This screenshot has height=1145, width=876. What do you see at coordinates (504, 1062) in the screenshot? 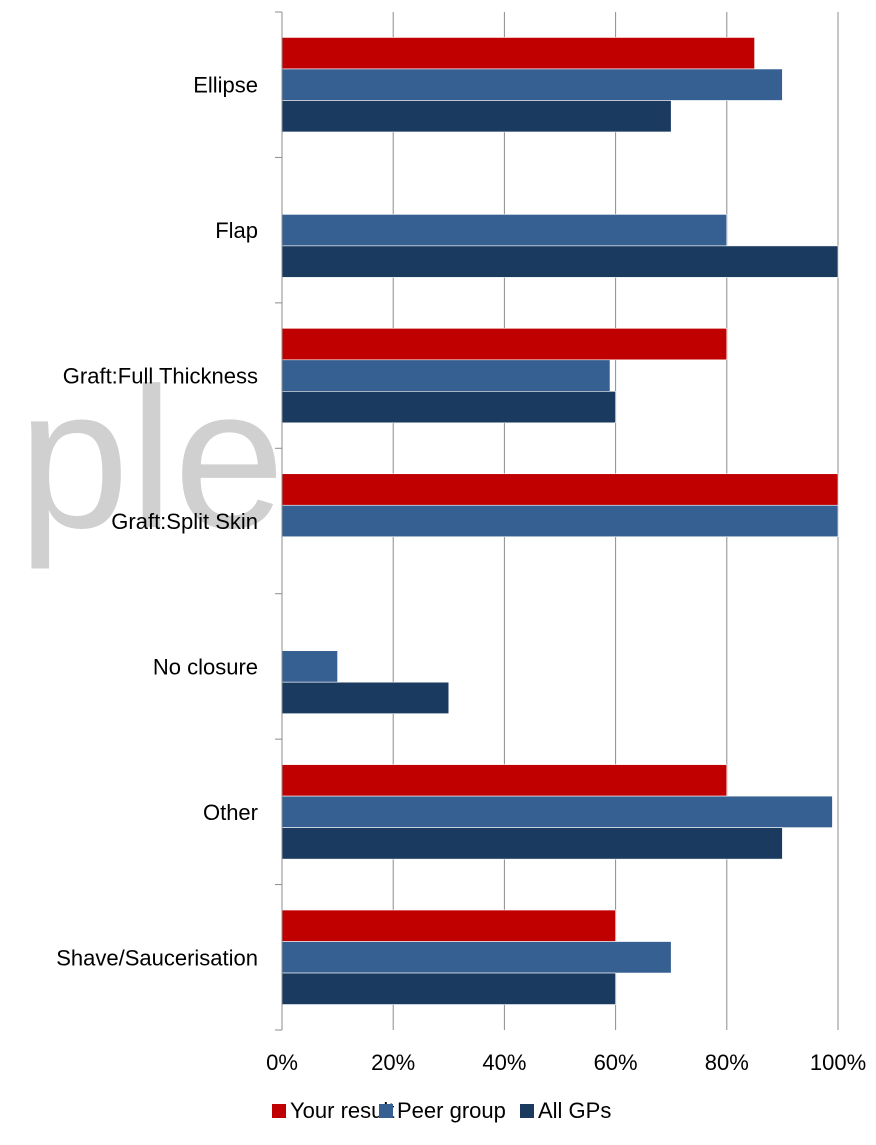
I see `x-tick-label: 40%` at bounding box center [504, 1062].